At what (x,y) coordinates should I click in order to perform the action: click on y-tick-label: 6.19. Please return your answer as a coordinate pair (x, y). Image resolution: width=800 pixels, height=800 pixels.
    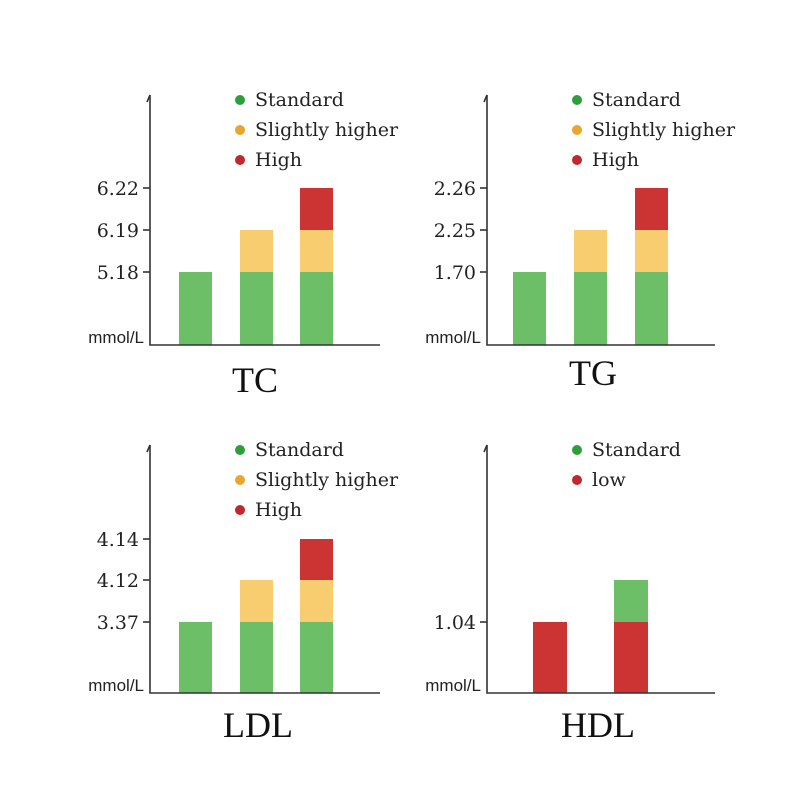
    Looking at the image, I should click on (118, 231).